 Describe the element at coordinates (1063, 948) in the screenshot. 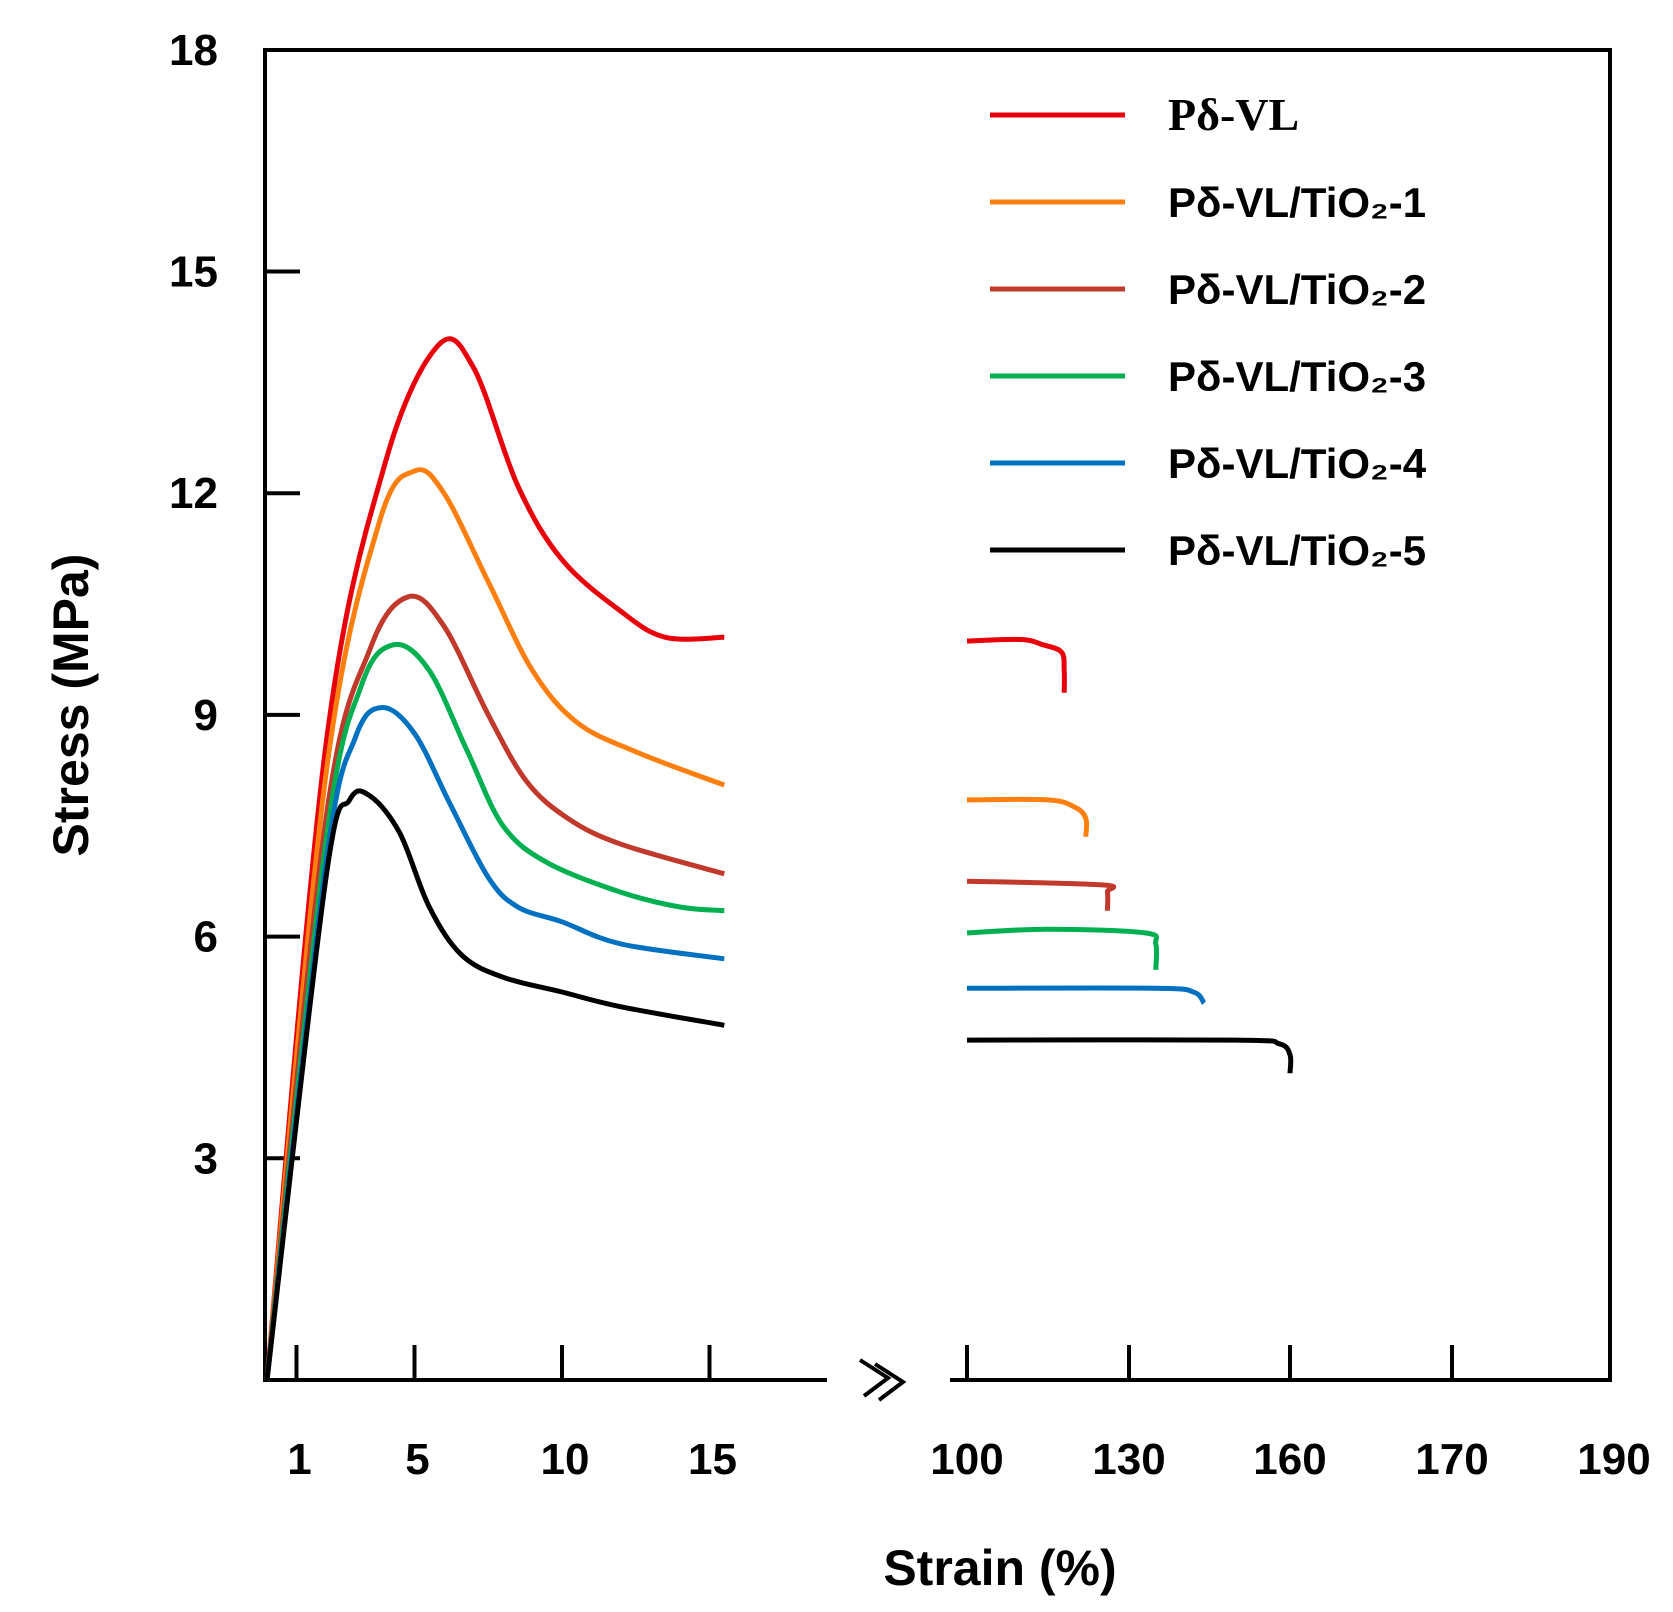

I see `series-line-4-right` at that location.